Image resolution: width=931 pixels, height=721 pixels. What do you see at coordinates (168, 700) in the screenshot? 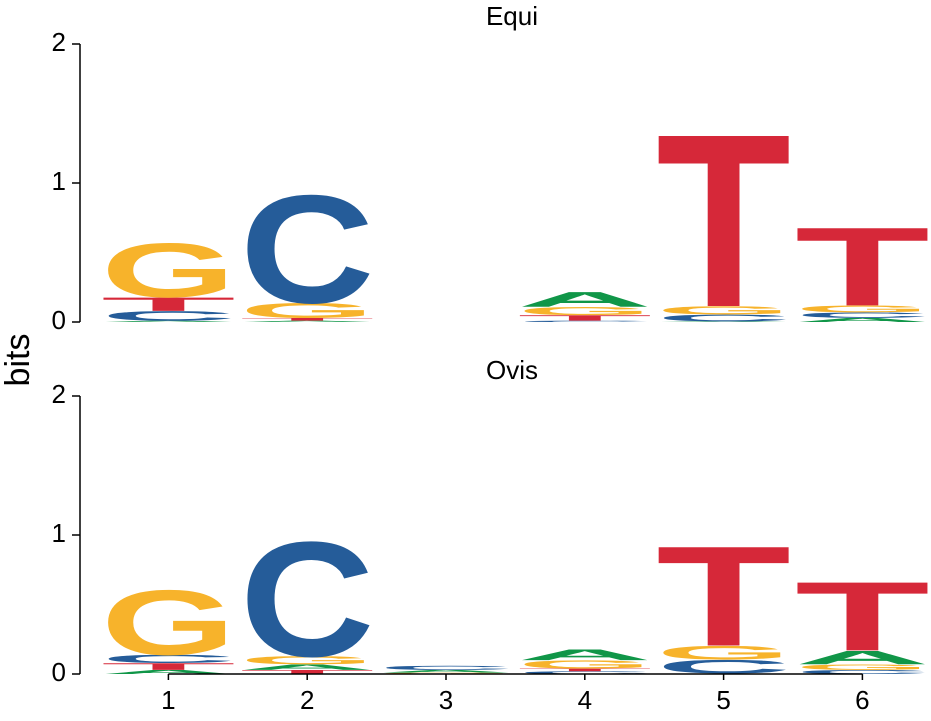
I see `x-tick-label: 1` at bounding box center [168, 700].